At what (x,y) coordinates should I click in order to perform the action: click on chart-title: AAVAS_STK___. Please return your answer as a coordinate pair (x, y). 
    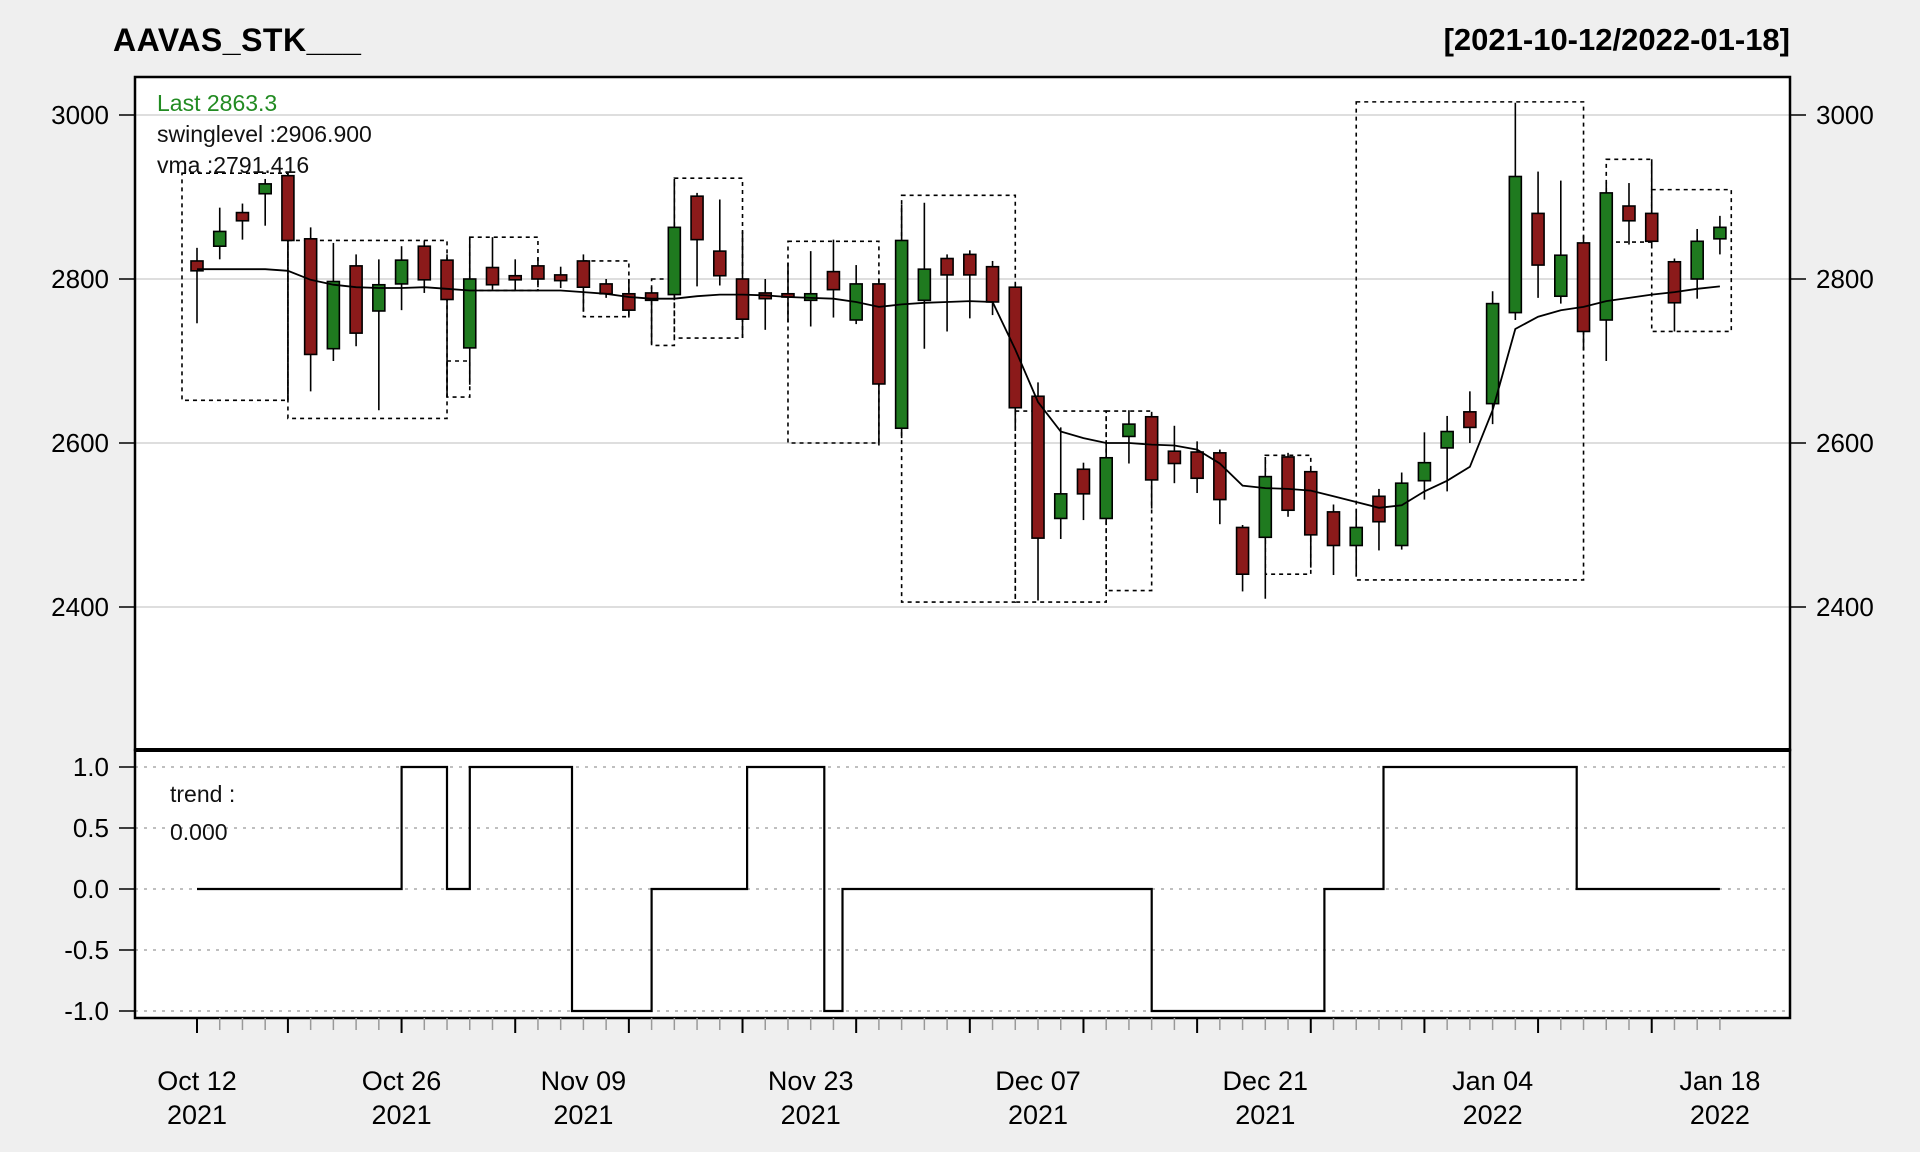
    Looking at the image, I should click on (237, 40).